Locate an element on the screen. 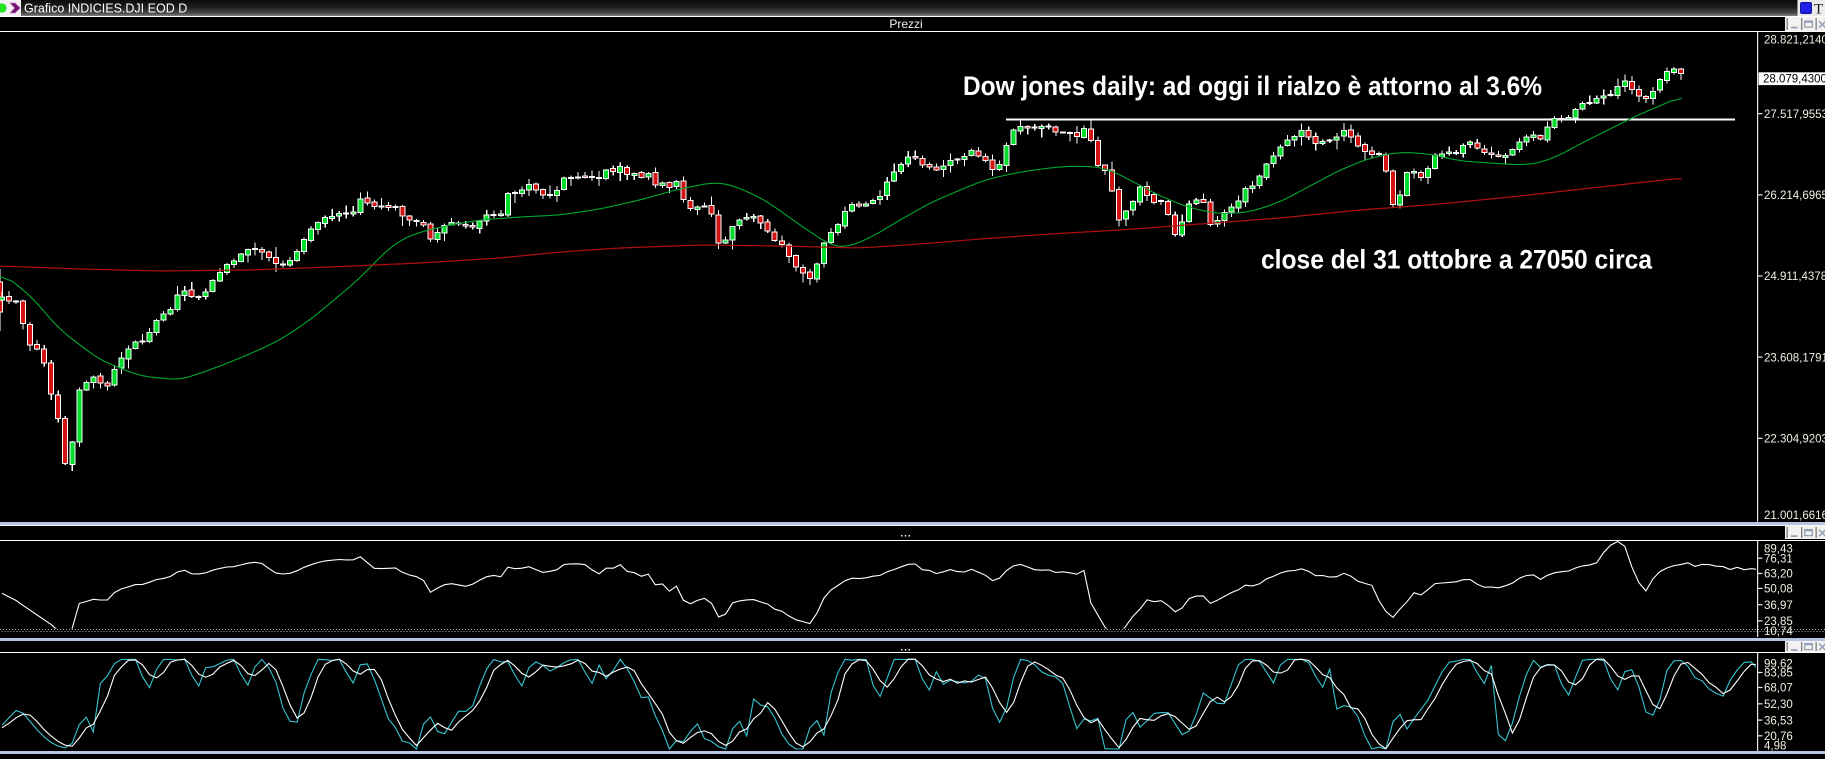  svg-text: 24.911,4378 is located at coordinates (1794, 277).